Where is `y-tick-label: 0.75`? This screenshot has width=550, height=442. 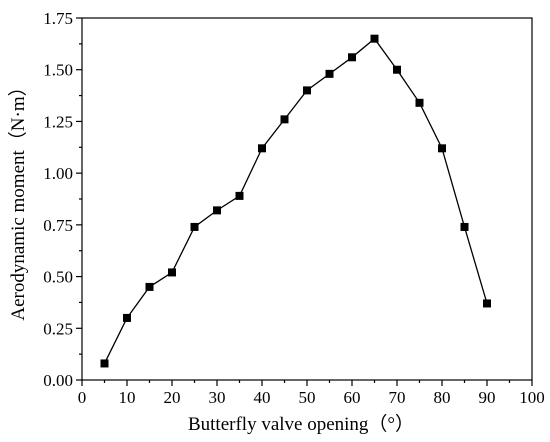 y-tick-label: 0.75 is located at coordinates (58, 225).